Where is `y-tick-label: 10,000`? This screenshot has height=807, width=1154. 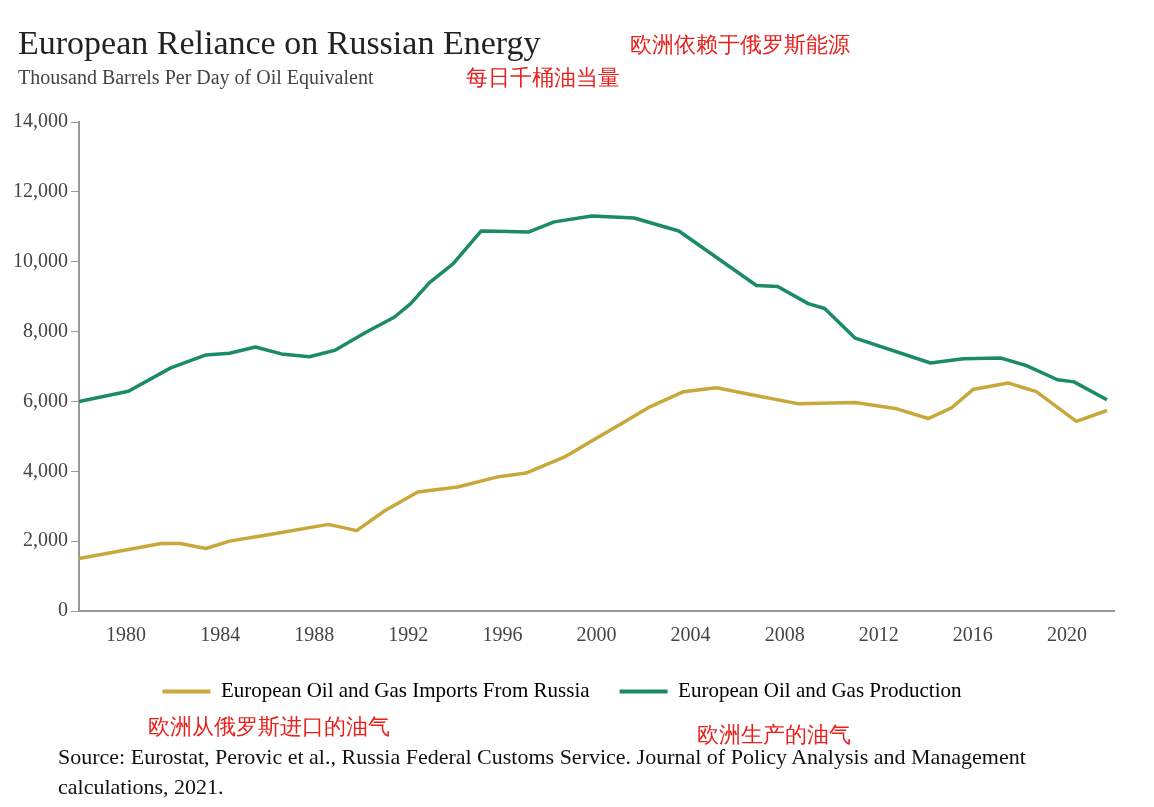
y-tick-label: 10,000 is located at coordinates (40, 259).